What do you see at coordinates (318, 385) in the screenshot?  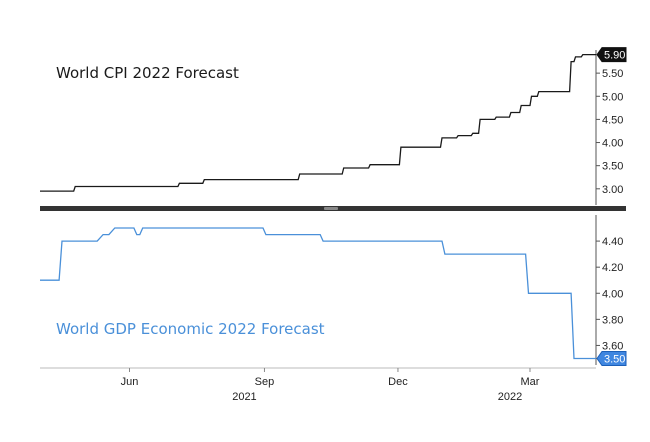 I see `x-axis: Jun Sep Dec Mar 2021 2022` at bounding box center [318, 385].